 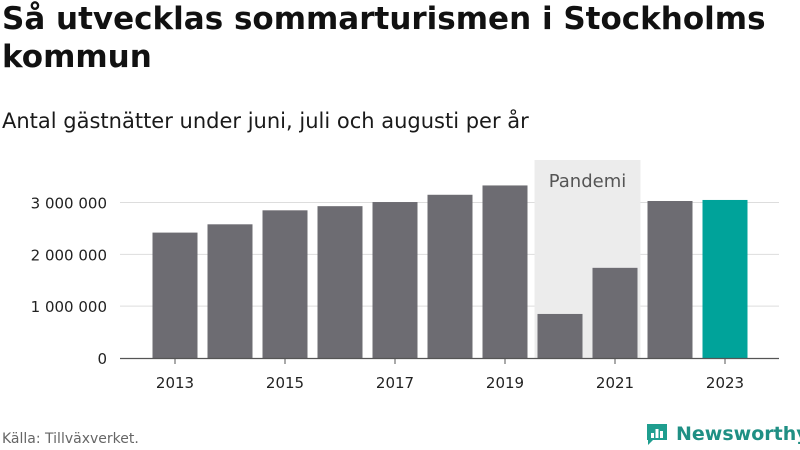 I want to click on brand-logo: Newsworthy, so click(x=722, y=434).